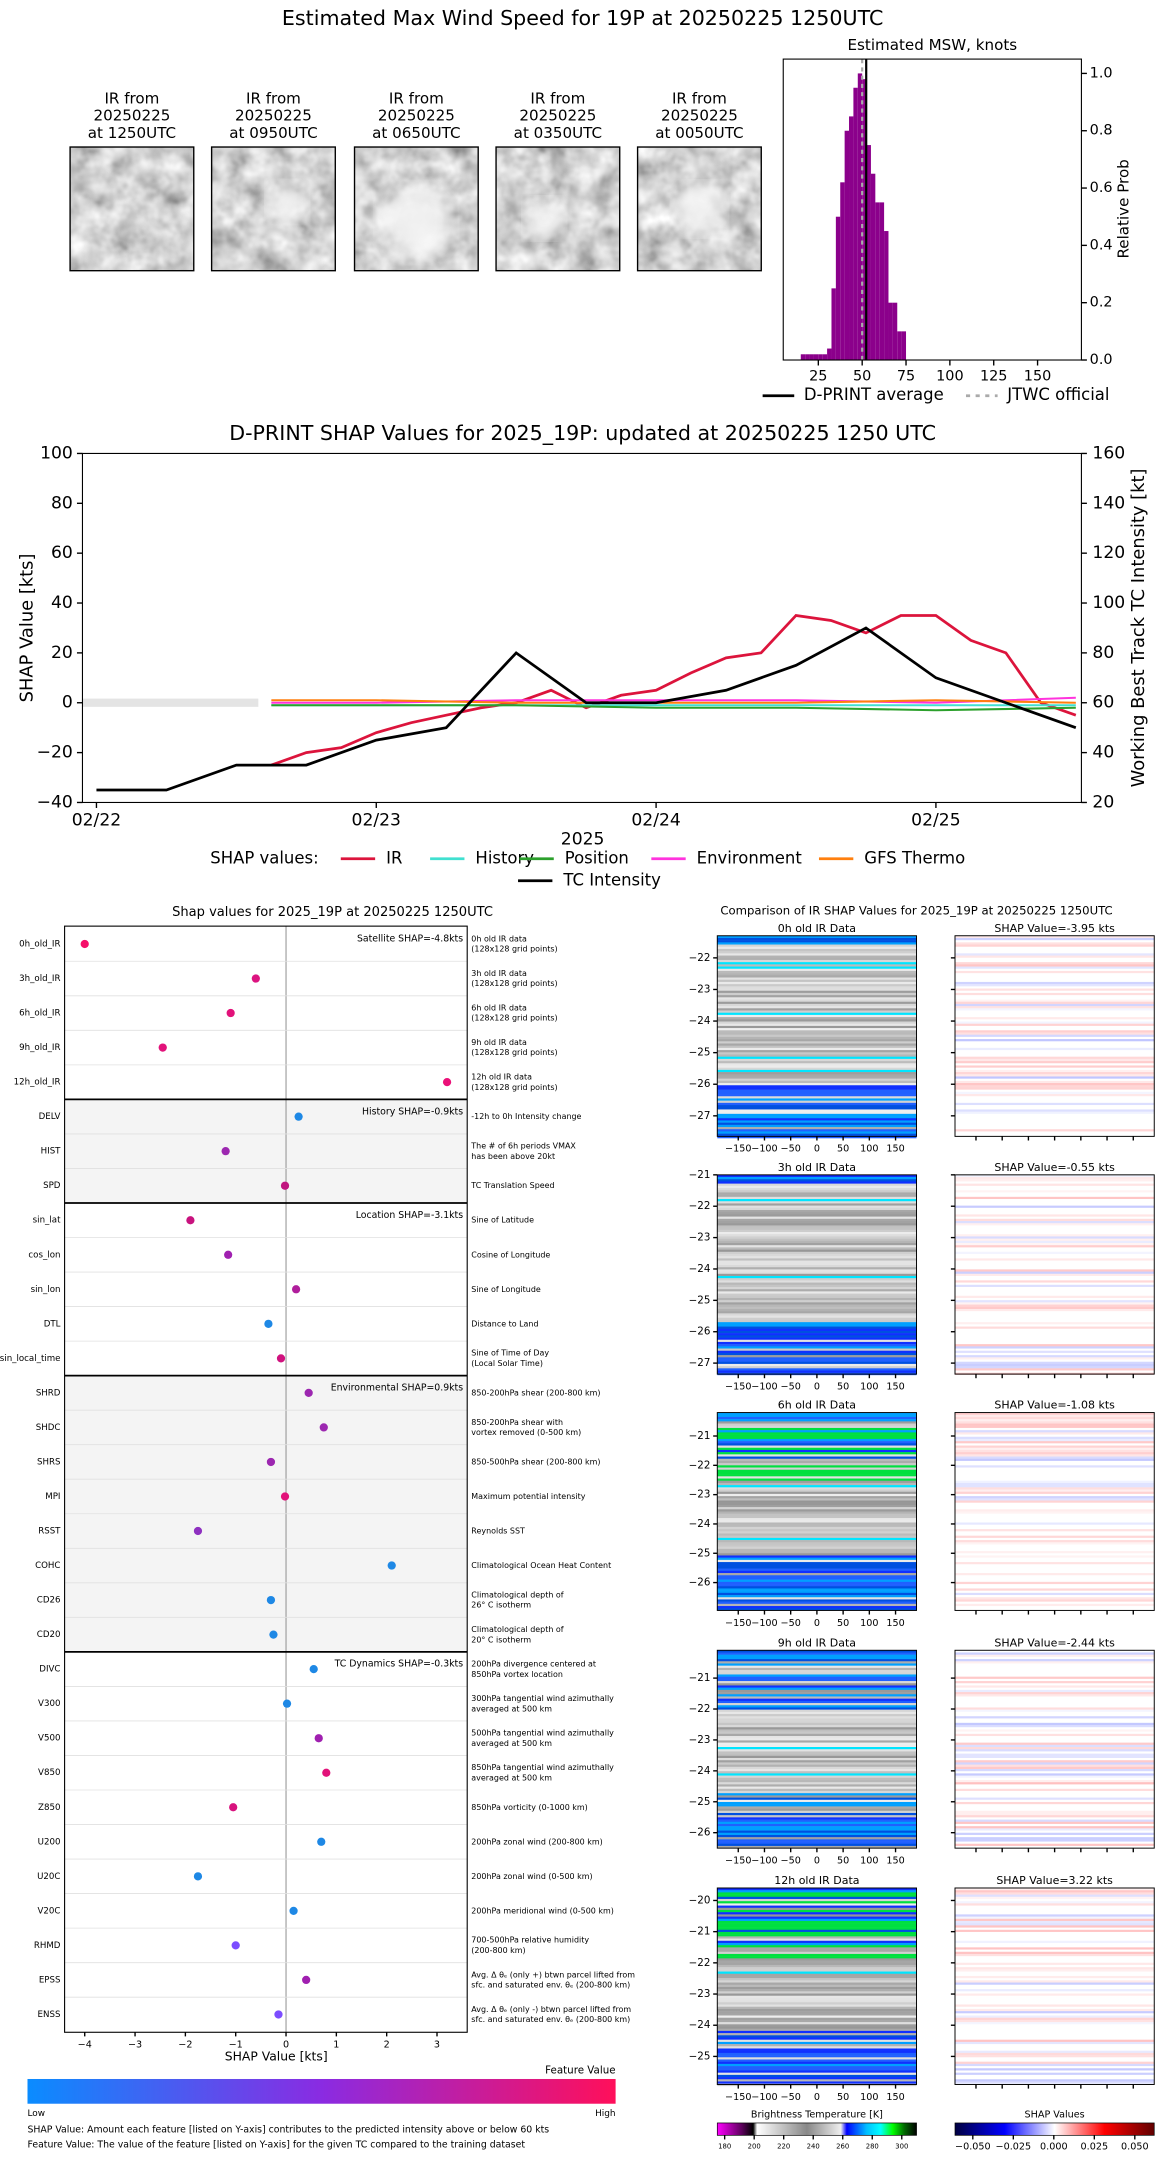 Image resolution: width=1168 pixels, height=2158 pixels. What do you see at coordinates (55, 753) in the screenshot?
I see `y-tick-label: −20` at bounding box center [55, 753].